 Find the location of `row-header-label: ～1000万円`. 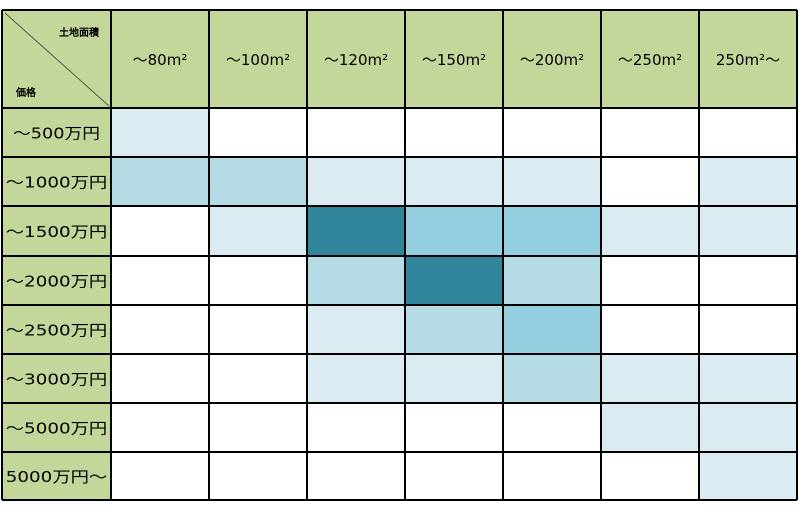

row-header-label: ～1000万円 is located at coordinates (57, 183).